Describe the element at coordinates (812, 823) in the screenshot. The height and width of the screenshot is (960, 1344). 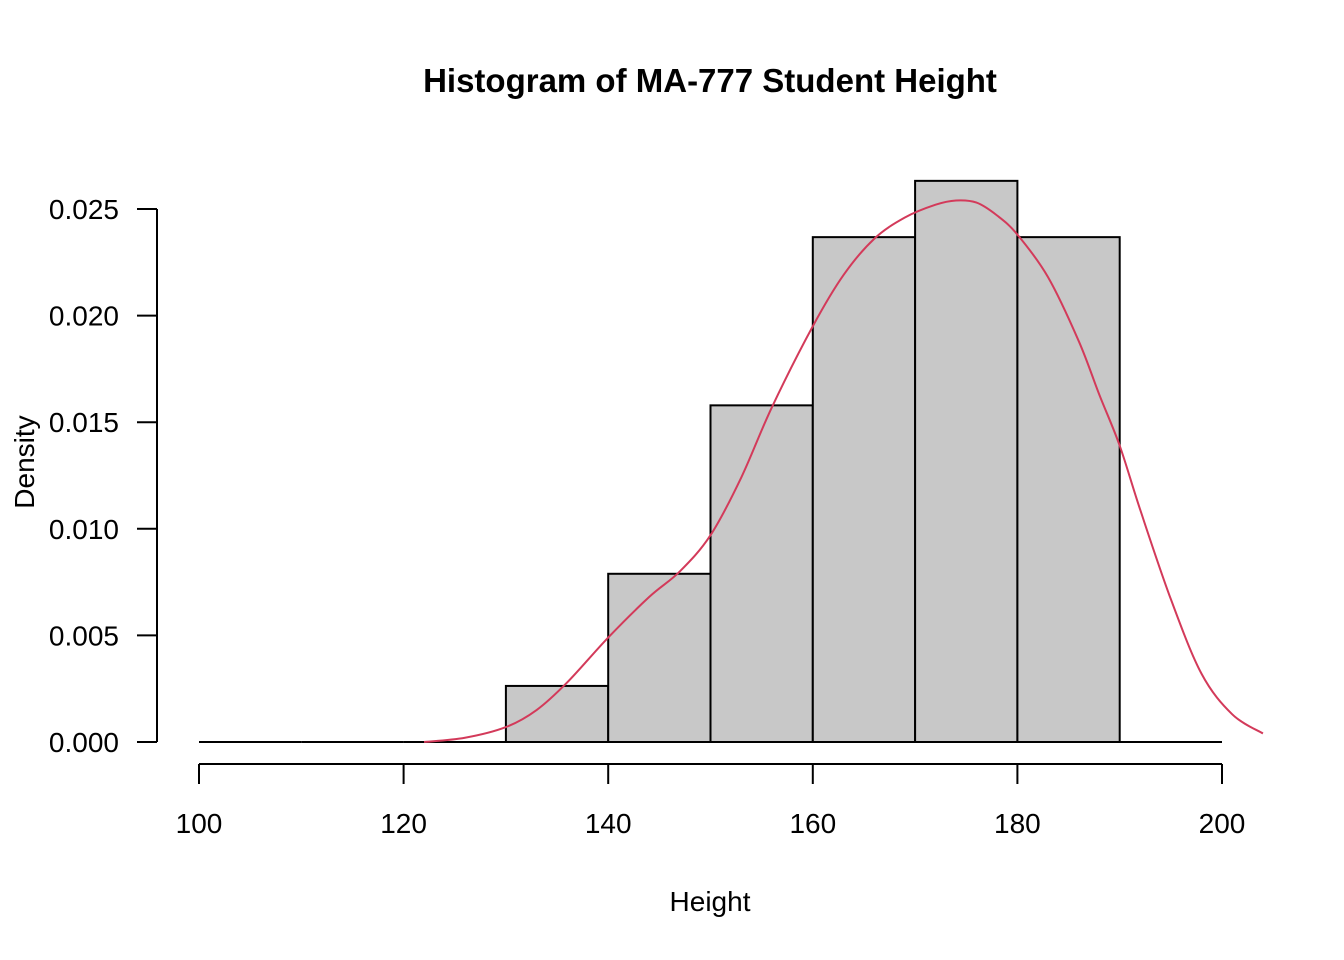
I see `x-tick-label: 160` at that location.